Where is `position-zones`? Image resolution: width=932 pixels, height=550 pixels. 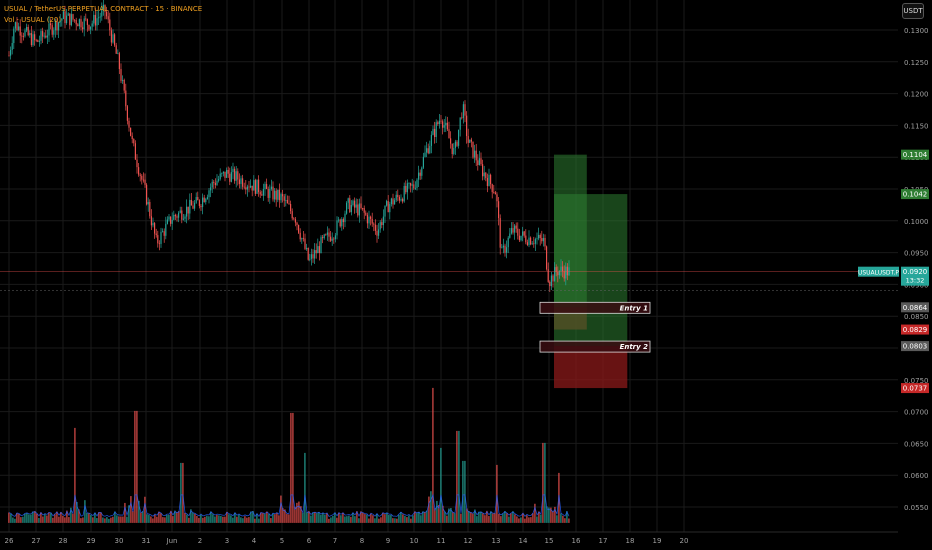
position-zones is located at coordinates (591, 271).